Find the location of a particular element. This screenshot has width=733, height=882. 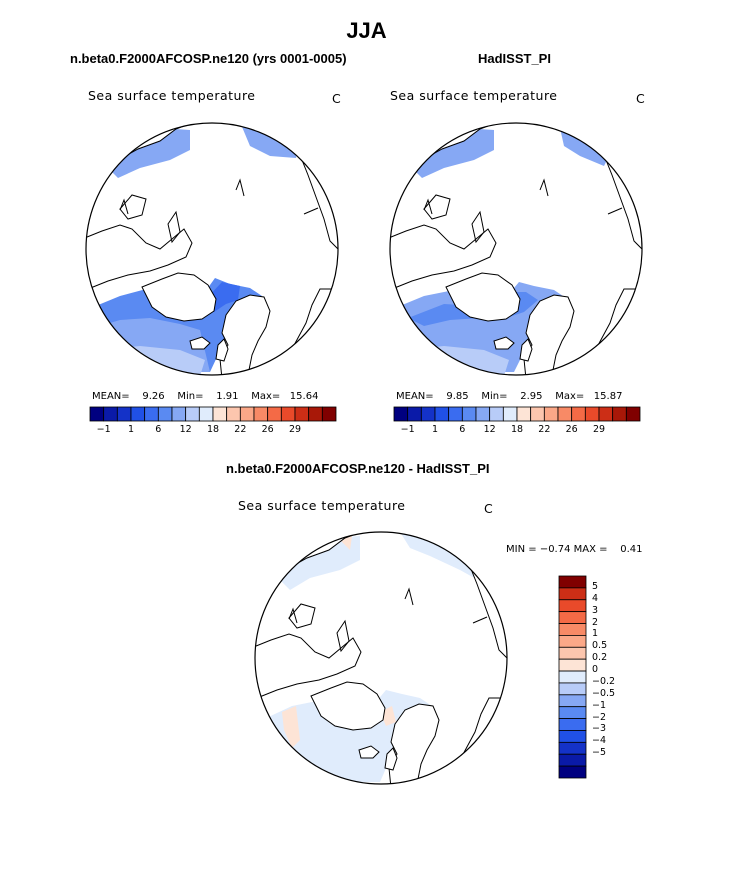

colorbar-diff is located at coordinates (572, 677).